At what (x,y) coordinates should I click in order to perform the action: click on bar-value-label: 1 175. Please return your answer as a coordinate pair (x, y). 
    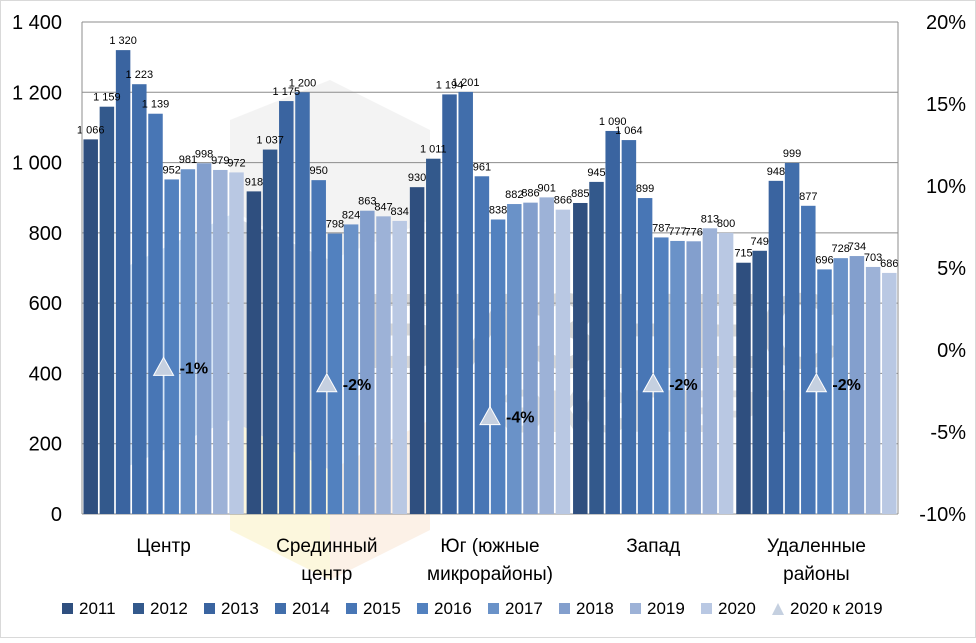
    Looking at the image, I should click on (287, 92).